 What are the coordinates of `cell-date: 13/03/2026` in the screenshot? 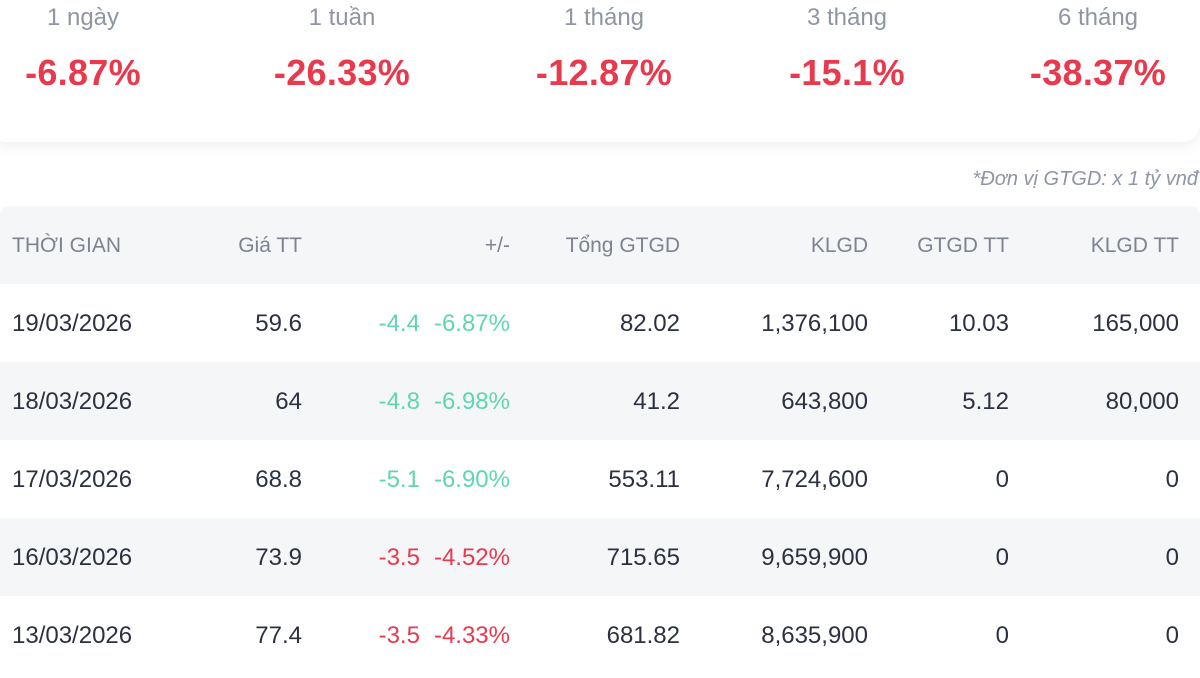 It's located at (72, 635).